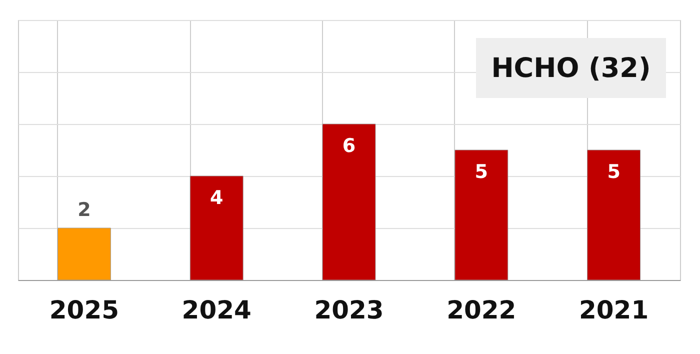  Describe the element at coordinates (614, 310) in the screenshot. I see `x-tick-label: 2021` at that location.